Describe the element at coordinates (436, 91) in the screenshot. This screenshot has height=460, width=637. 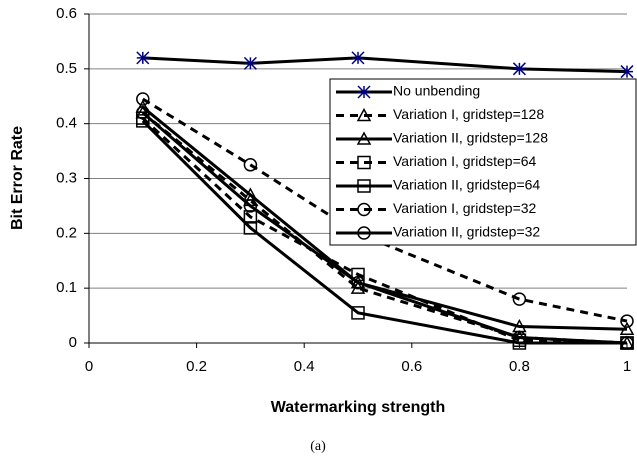
I see `legend-label: No unbending` at that location.